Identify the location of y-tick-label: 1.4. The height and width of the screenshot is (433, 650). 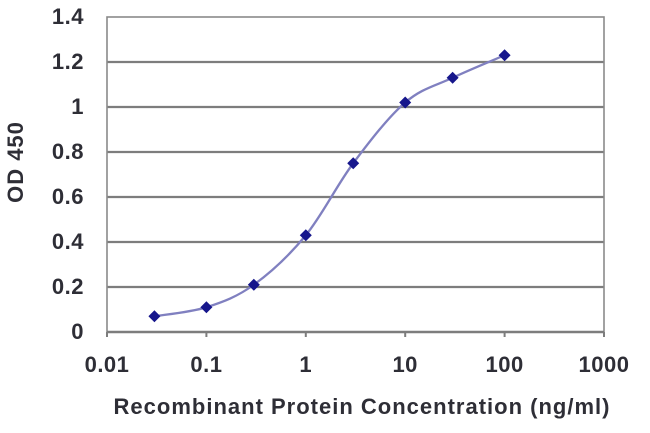
(67, 16).